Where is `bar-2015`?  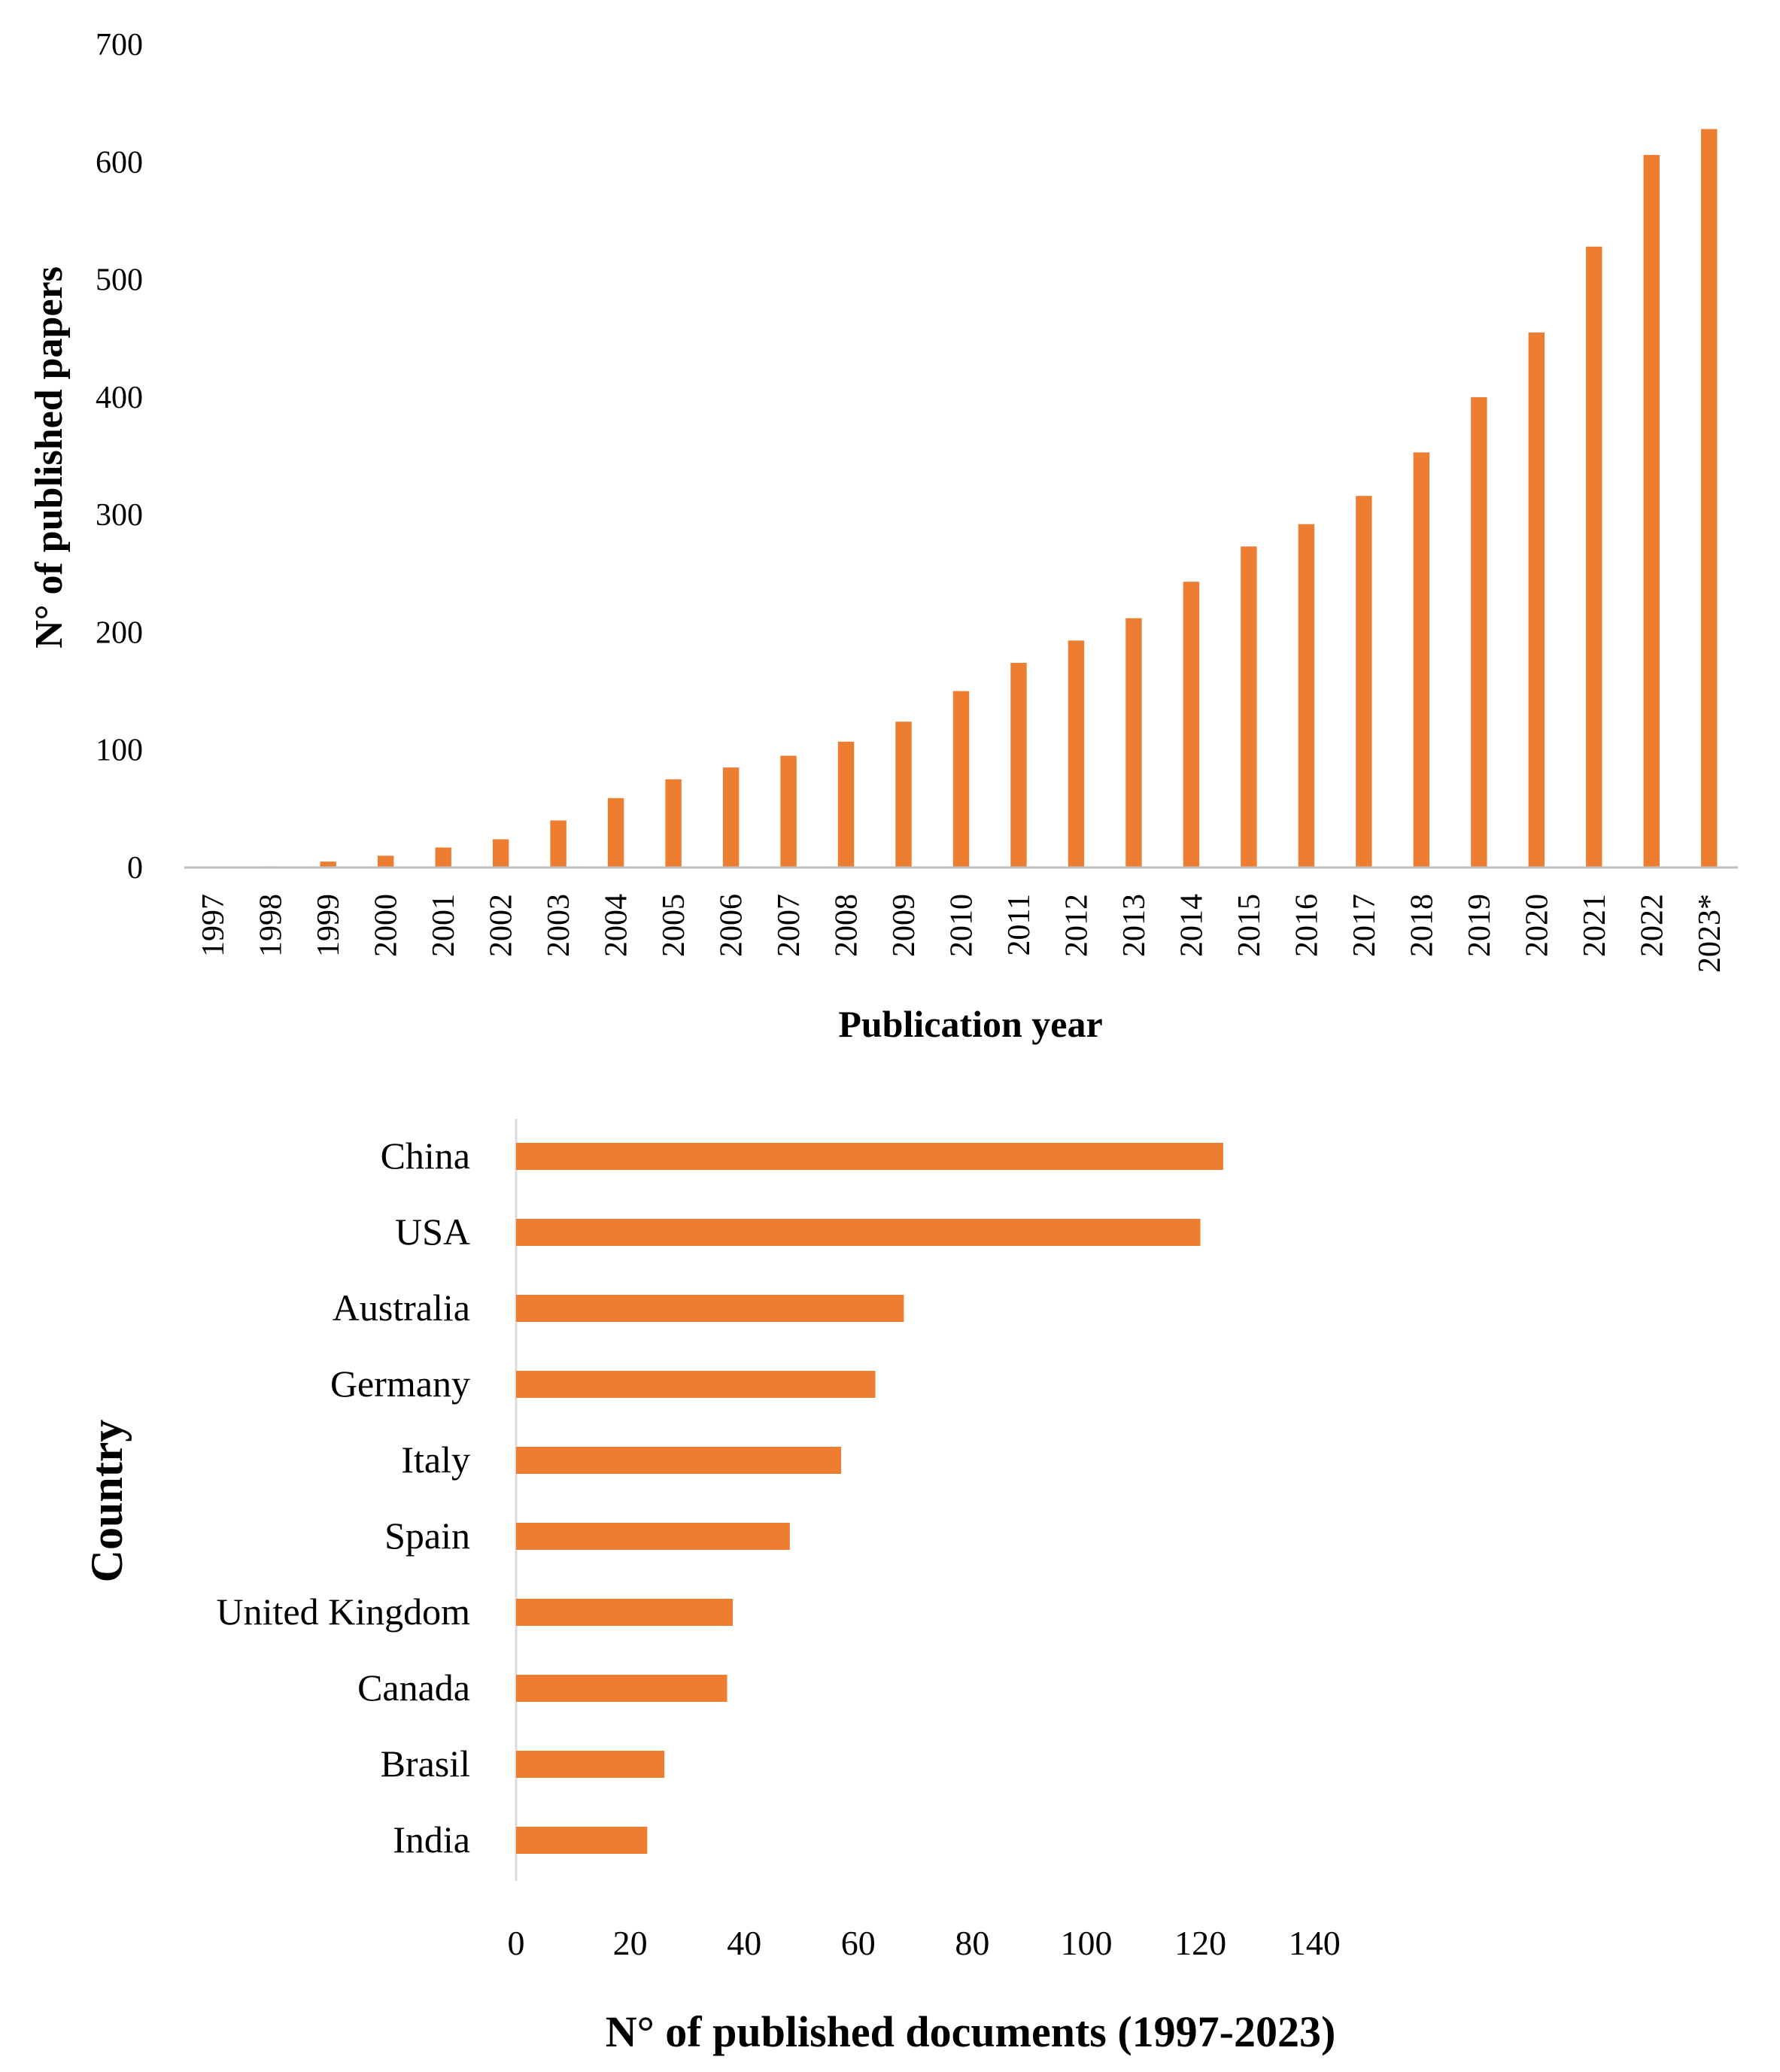 bar-2015 is located at coordinates (1249, 706).